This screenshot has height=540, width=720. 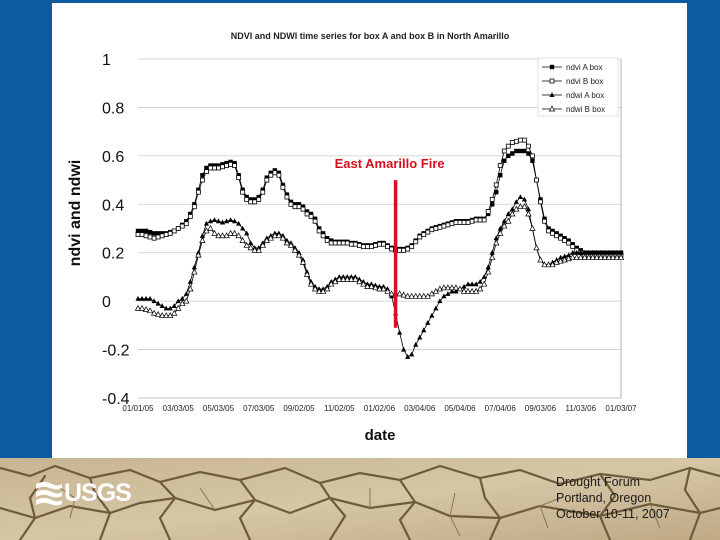 I want to click on y-axis-label: ndvi and ndwi, so click(x=75, y=213).